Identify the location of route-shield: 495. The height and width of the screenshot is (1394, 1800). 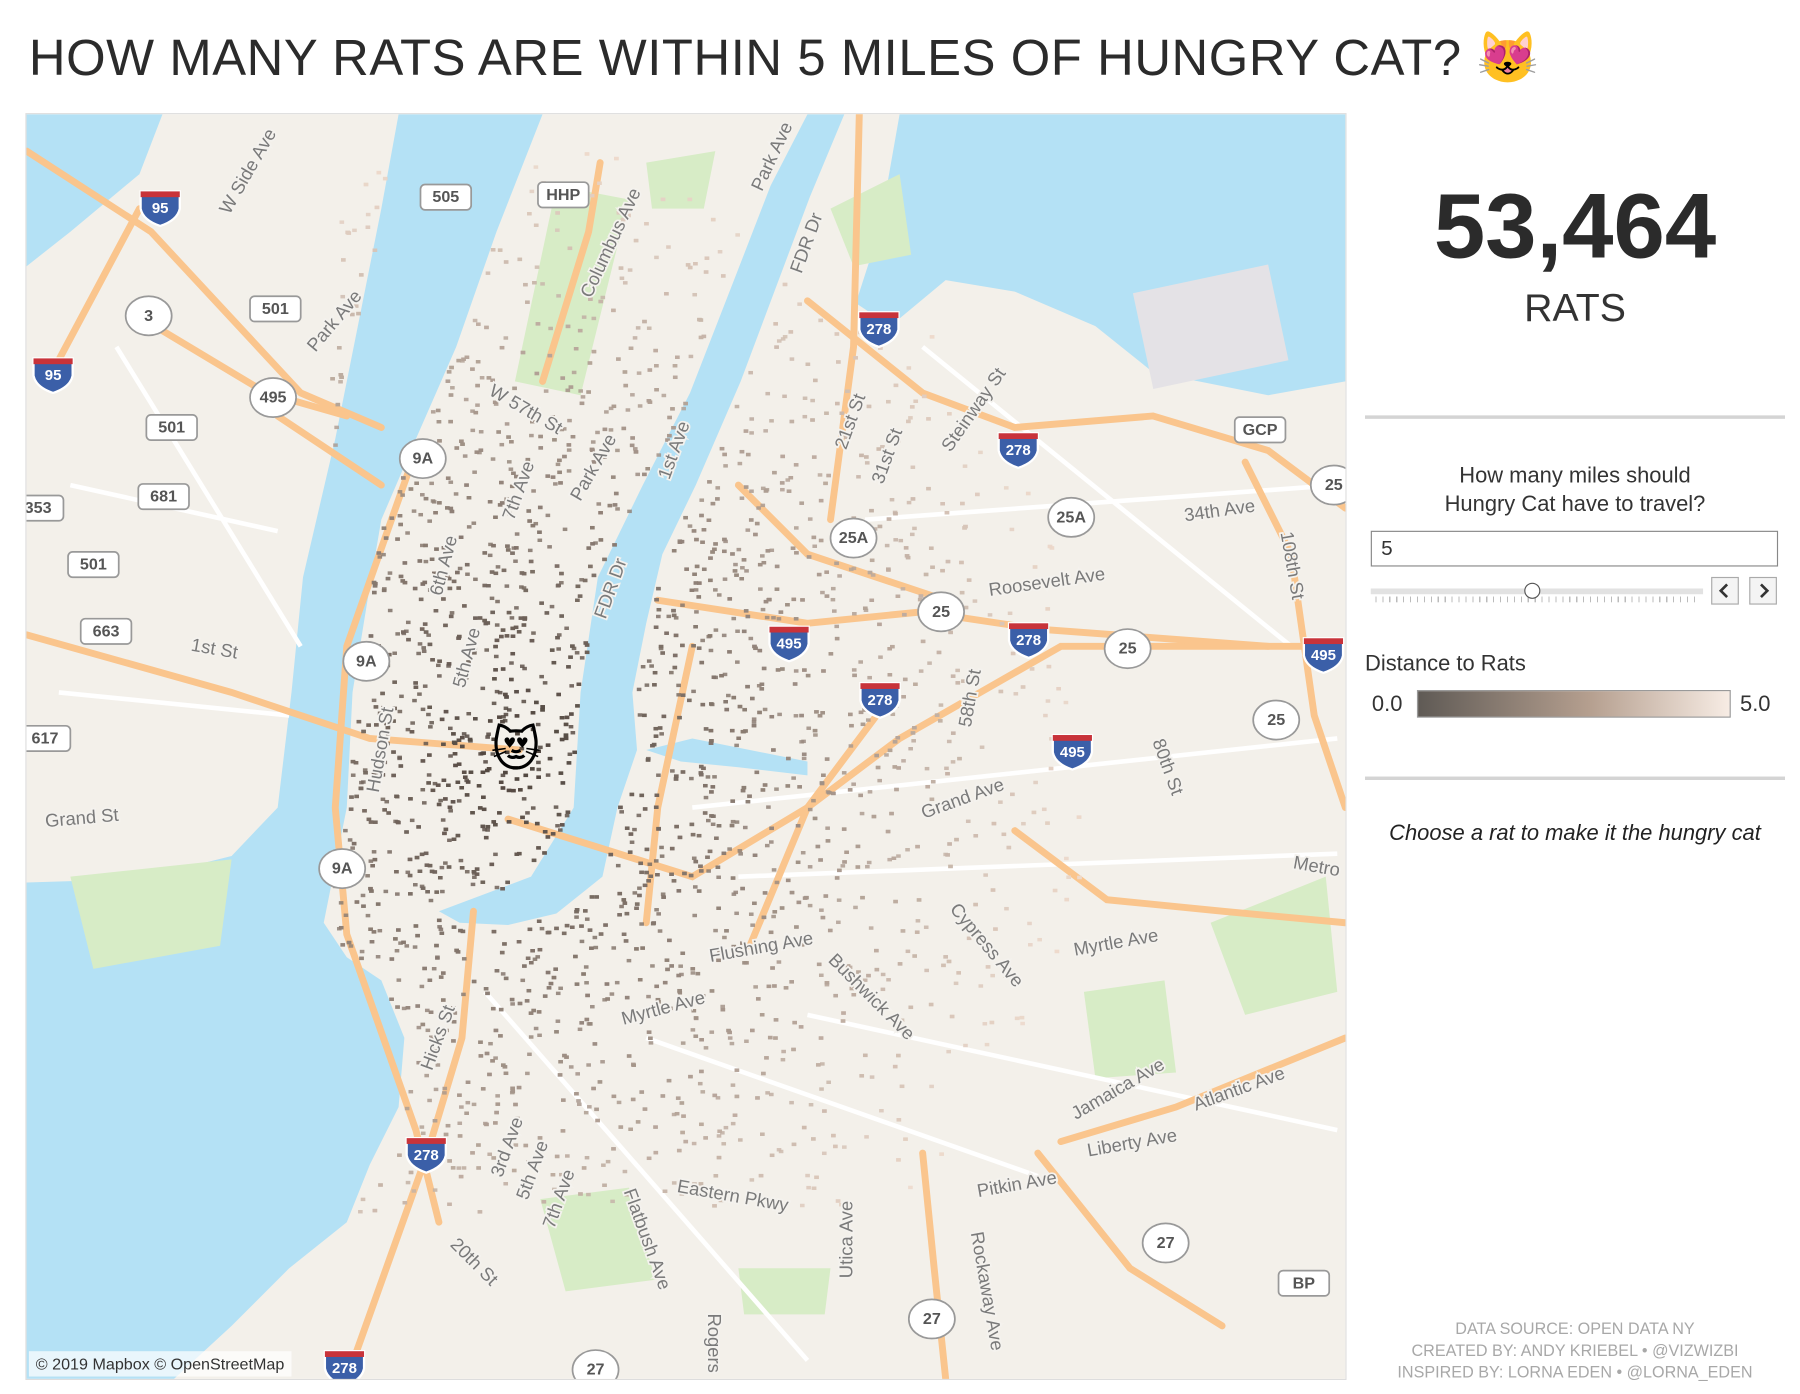
(1323, 656).